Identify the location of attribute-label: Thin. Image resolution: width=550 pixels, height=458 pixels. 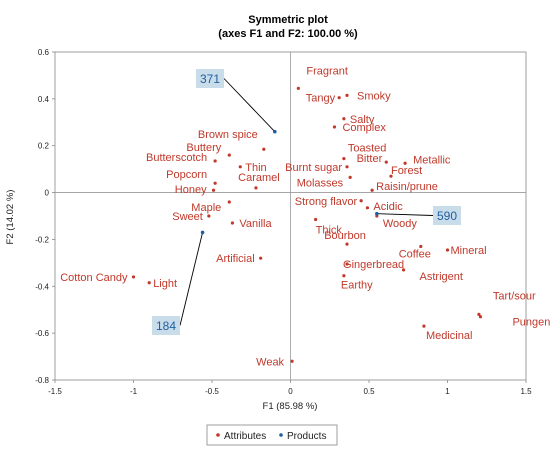
(255, 168).